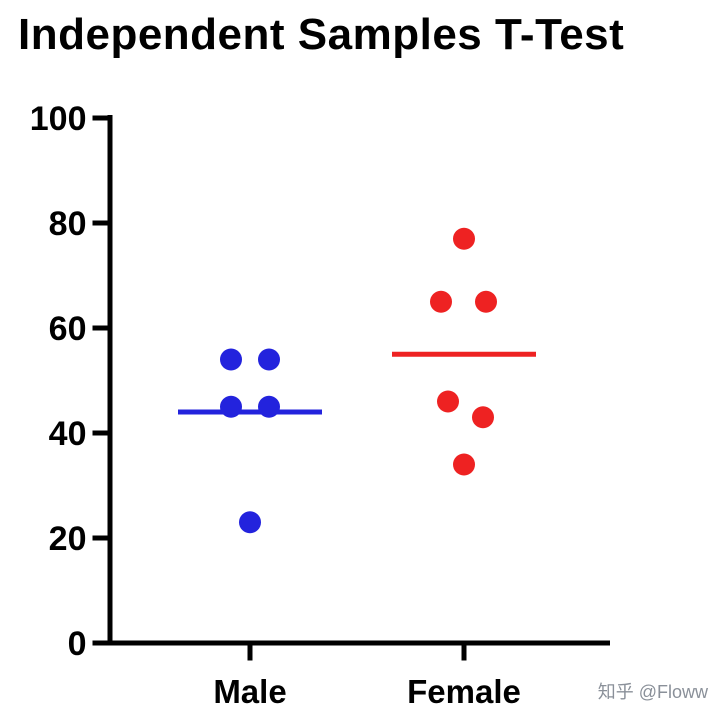 This screenshot has height=720, width=722. Describe the element at coordinates (464, 691) in the screenshot. I see `x-category-label-female: Female` at that location.